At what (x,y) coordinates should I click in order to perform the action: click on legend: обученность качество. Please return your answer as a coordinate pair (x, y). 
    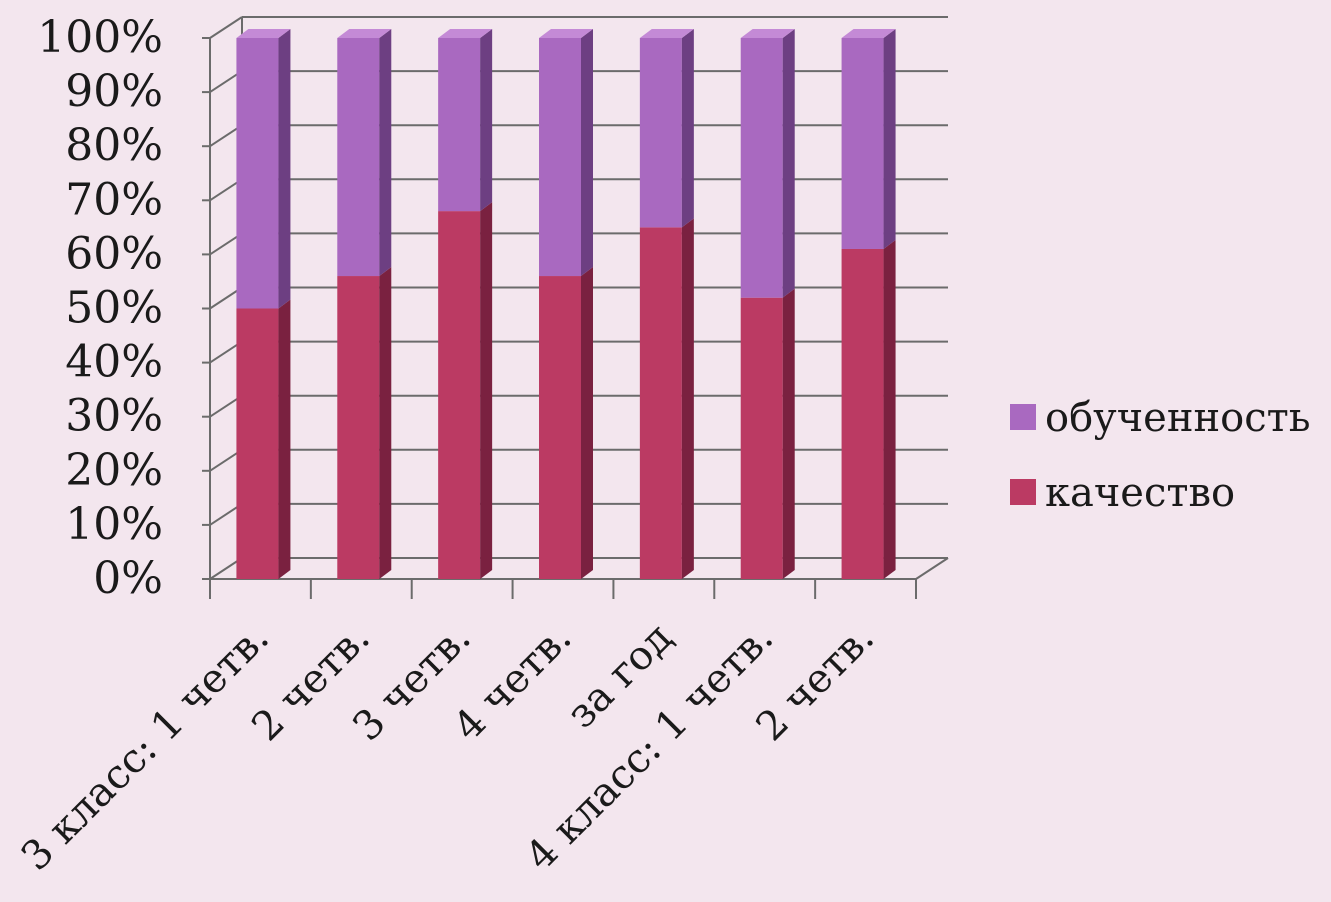
    Looking at the image, I should click on (1160, 455).